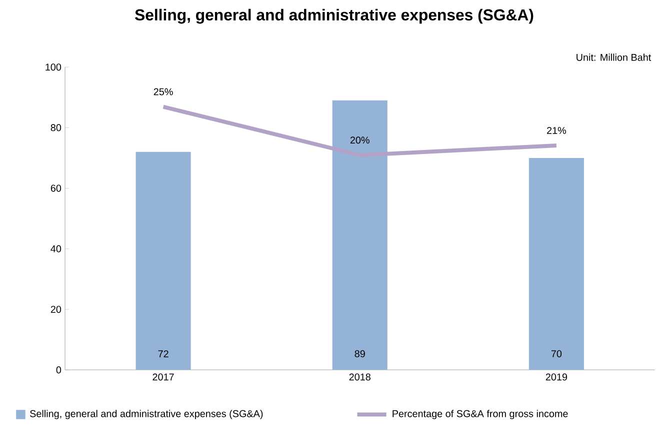  What do you see at coordinates (54, 66) in the screenshot?
I see `y-tick-label: 100` at bounding box center [54, 66].